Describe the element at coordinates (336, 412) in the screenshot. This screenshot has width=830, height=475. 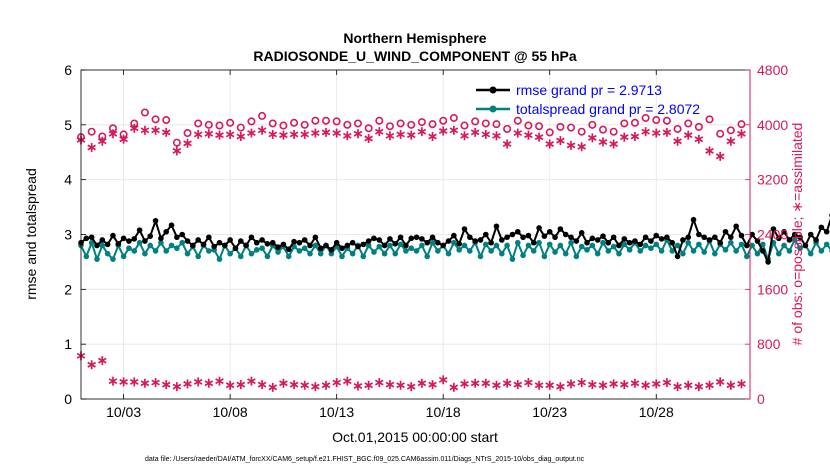
I see `x-tick-label: 10/13` at that location.